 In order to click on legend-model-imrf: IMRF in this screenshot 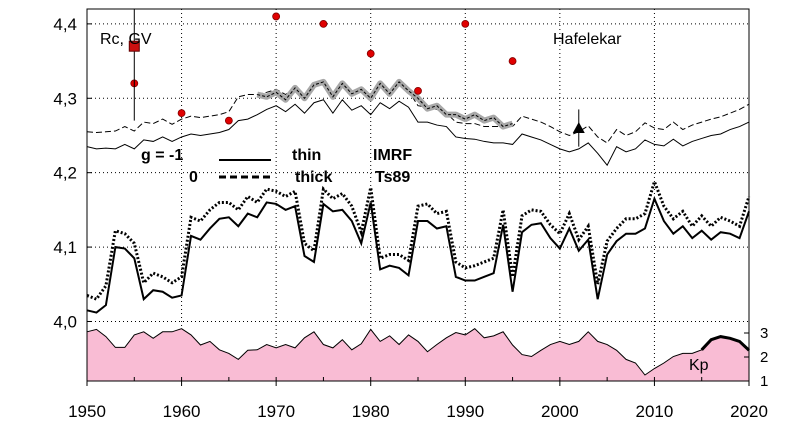, I will do `click(392, 155)`.